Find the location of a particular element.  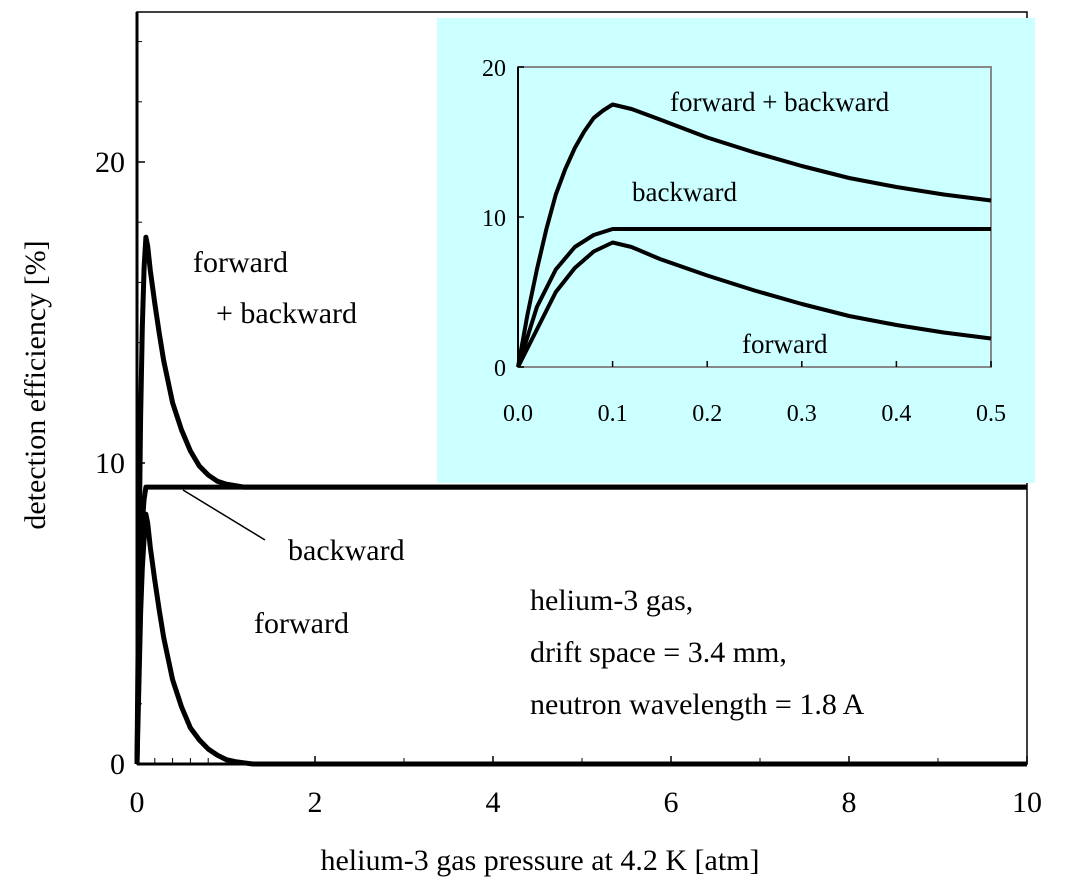

y-axis-title: detection efficiency [%] is located at coordinates (35, 384).